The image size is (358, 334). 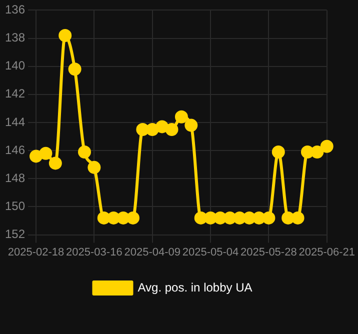 I want to click on y-tick-label: 146, so click(x=15, y=149).